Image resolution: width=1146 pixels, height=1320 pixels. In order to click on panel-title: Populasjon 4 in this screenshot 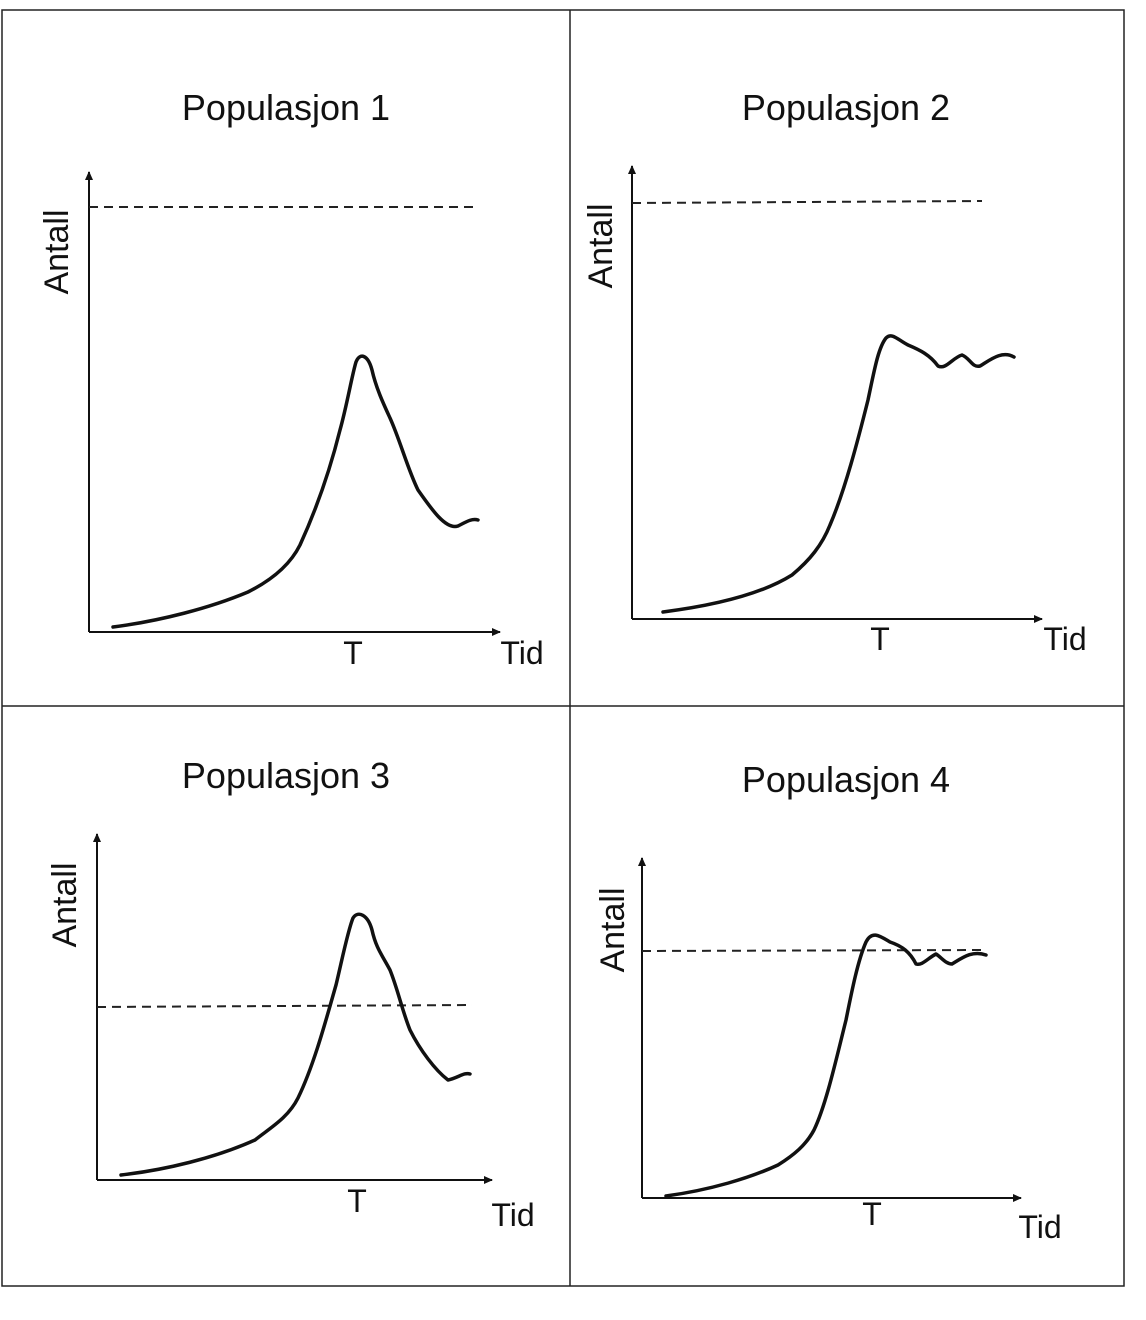, I will do `click(846, 779)`.